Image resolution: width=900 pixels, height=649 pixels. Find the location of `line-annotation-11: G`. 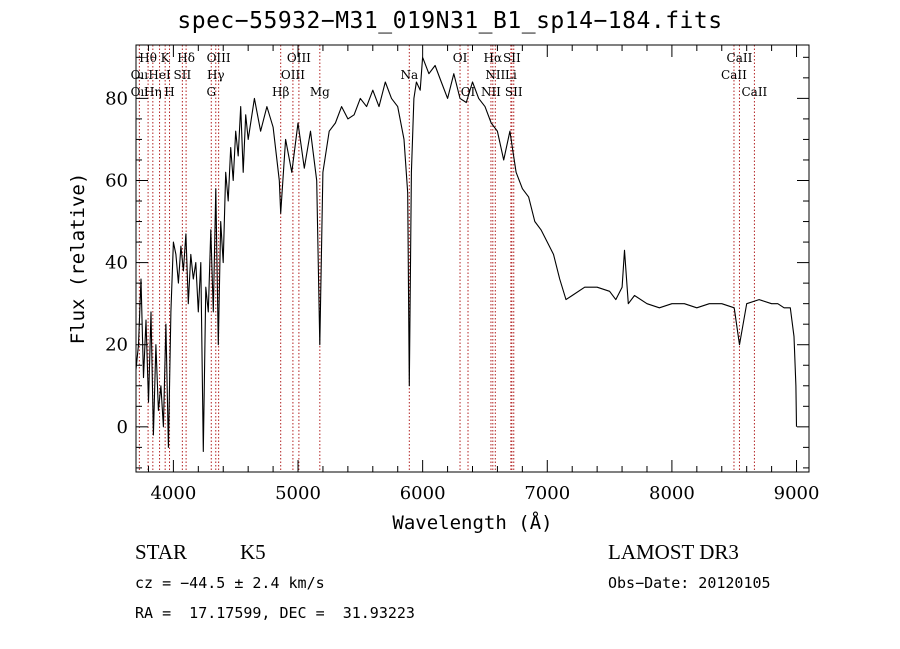

line-annotation-11: G is located at coordinates (211, 92).